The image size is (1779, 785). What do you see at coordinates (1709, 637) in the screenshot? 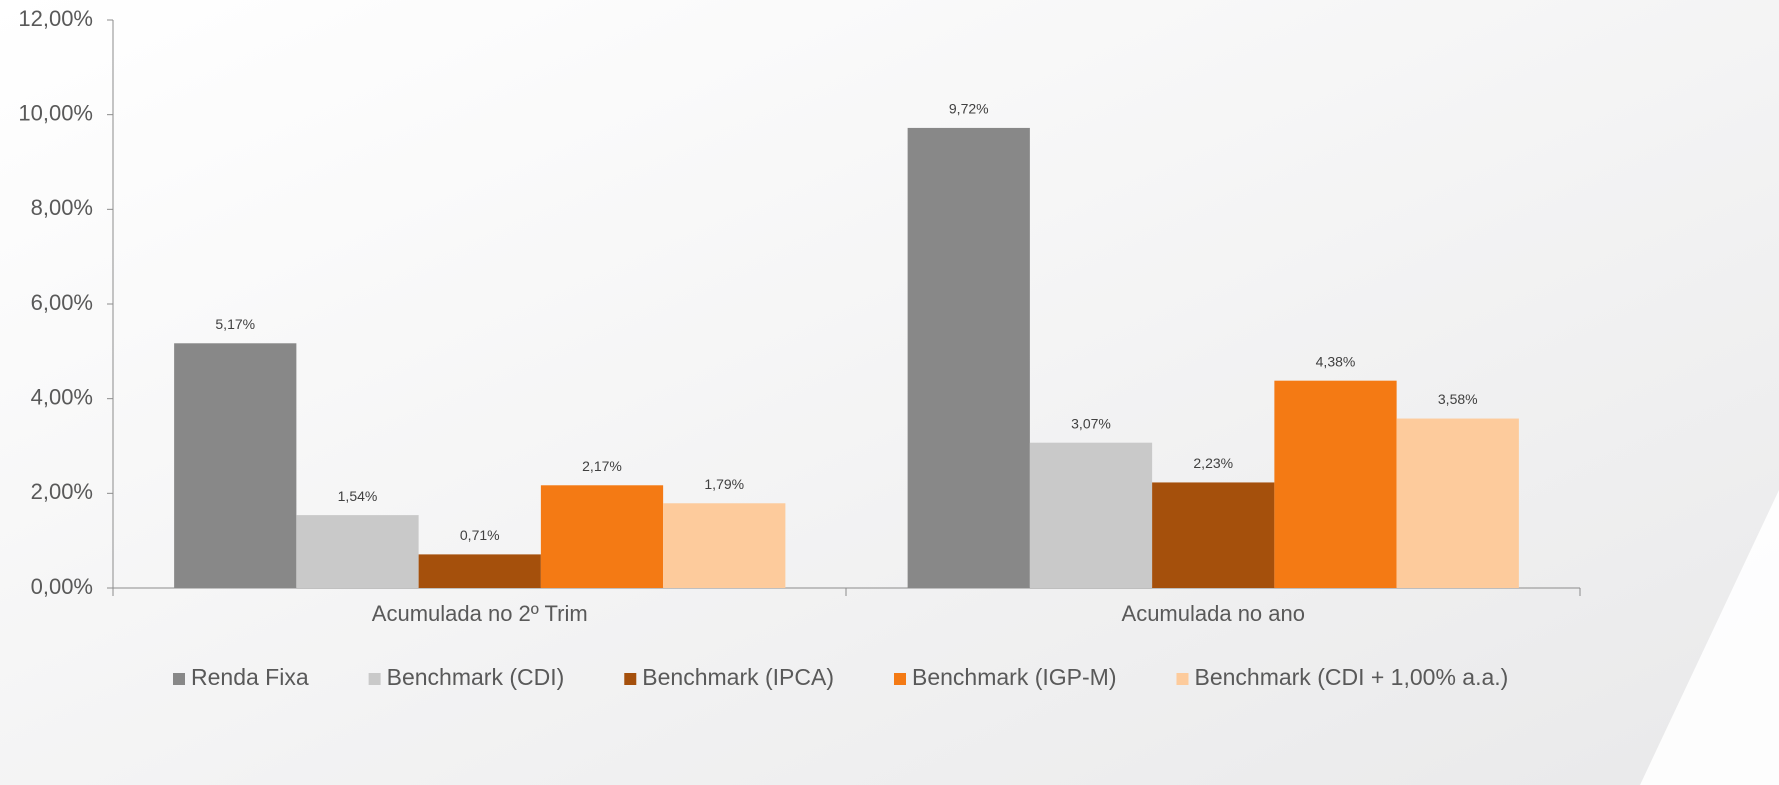
I see `background-swoosh` at bounding box center [1709, 637].